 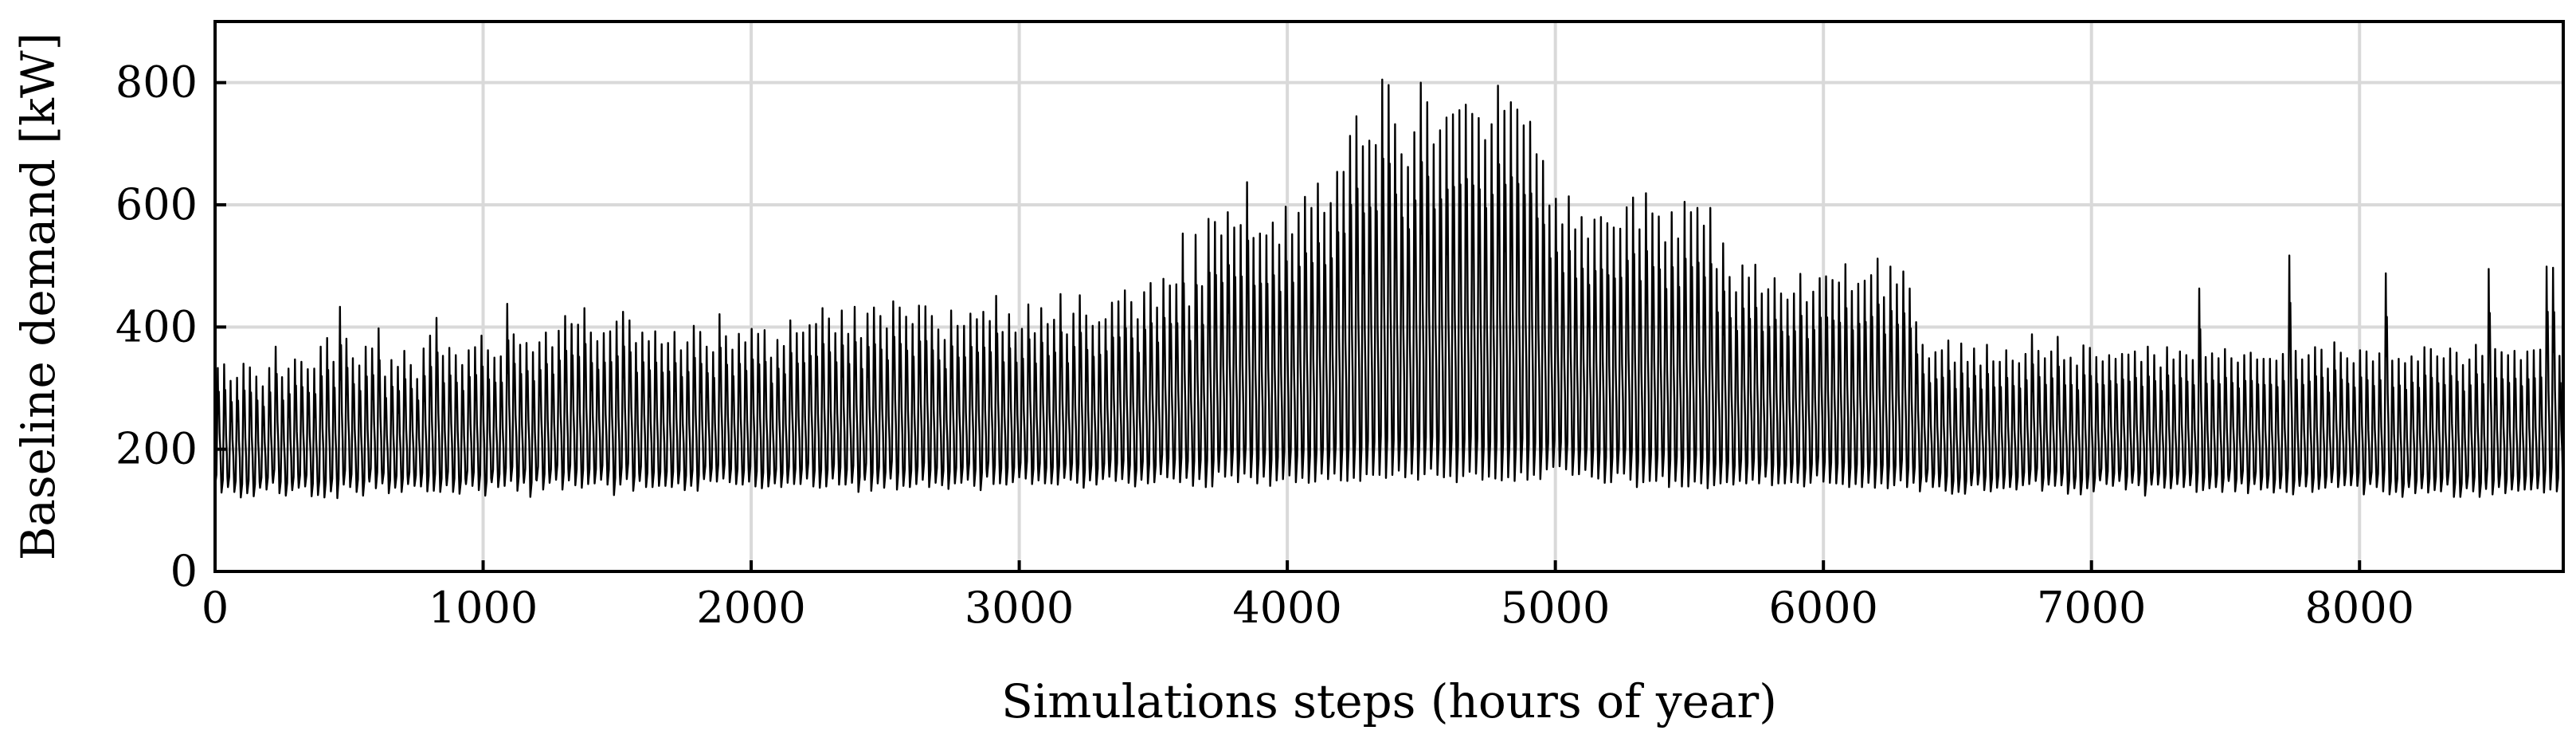 I want to click on x-tick-label: 0, so click(x=215, y=608).